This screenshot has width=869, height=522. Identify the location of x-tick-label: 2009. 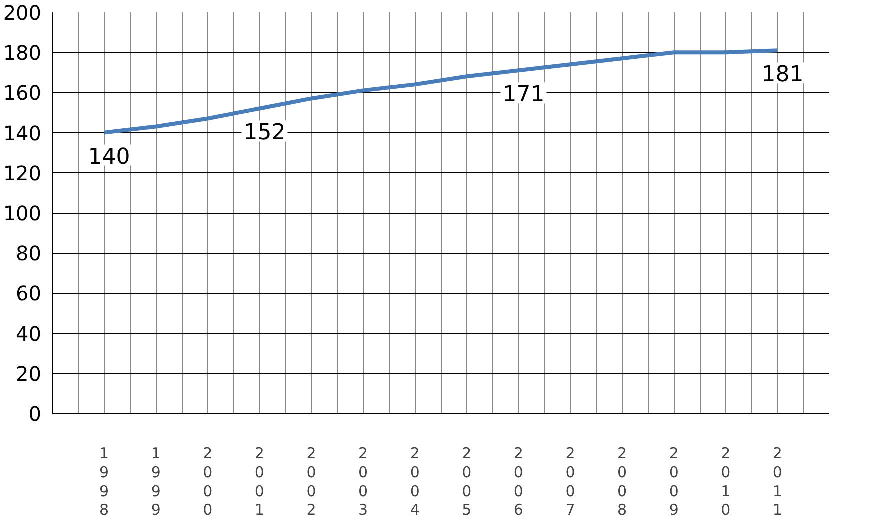
(674, 482).